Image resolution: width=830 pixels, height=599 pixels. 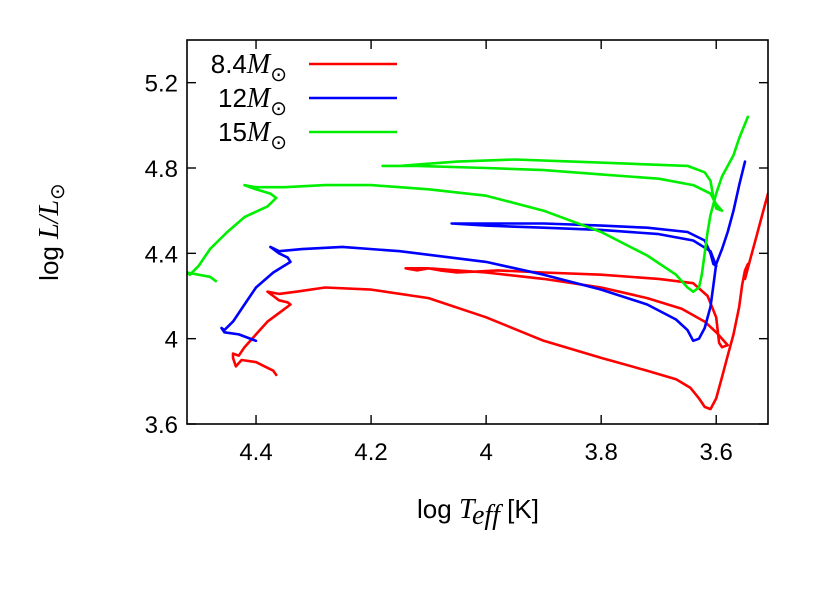 What do you see at coordinates (161, 169) in the screenshot?
I see `y-tick-label: 4.8` at bounding box center [161, 169].